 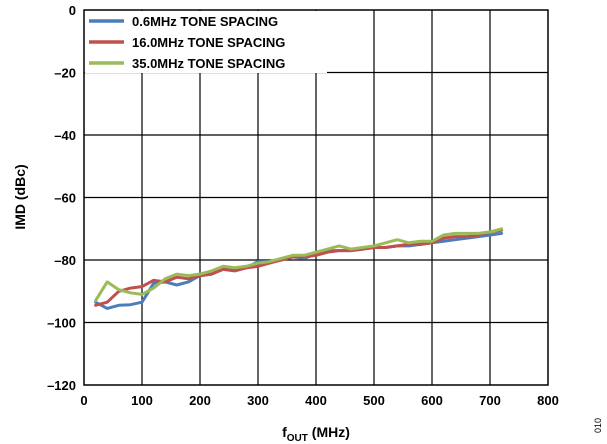 I want to click on x-axis-title-rest: (MHz), so click(x=329, y=432).